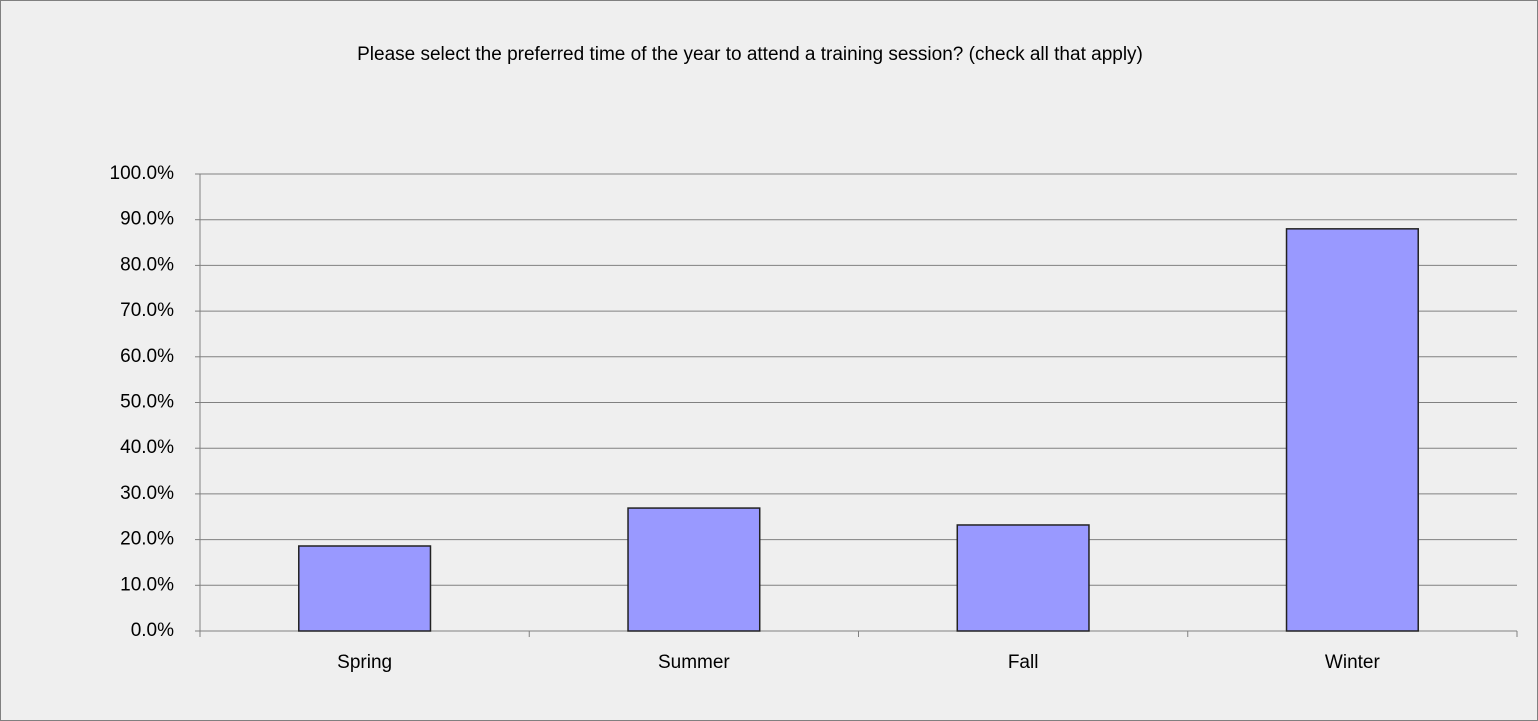 The height and width of the screenshot is (721, 1538). Describe the element at coordinates (147, 356) in the screenshot. I see `y-tick-label: 60.0%` at that location.